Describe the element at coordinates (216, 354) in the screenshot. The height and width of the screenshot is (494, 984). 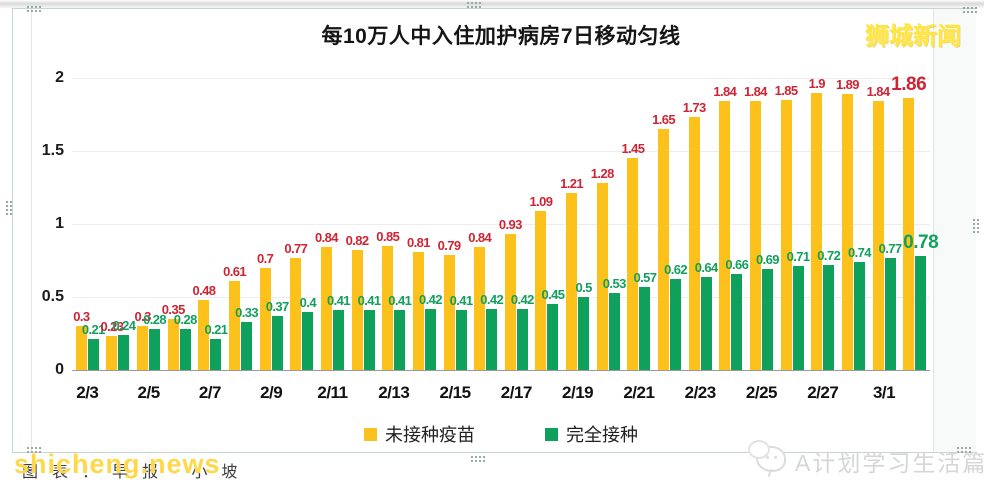
I see `bar-vaccinated-2/7` at that location.